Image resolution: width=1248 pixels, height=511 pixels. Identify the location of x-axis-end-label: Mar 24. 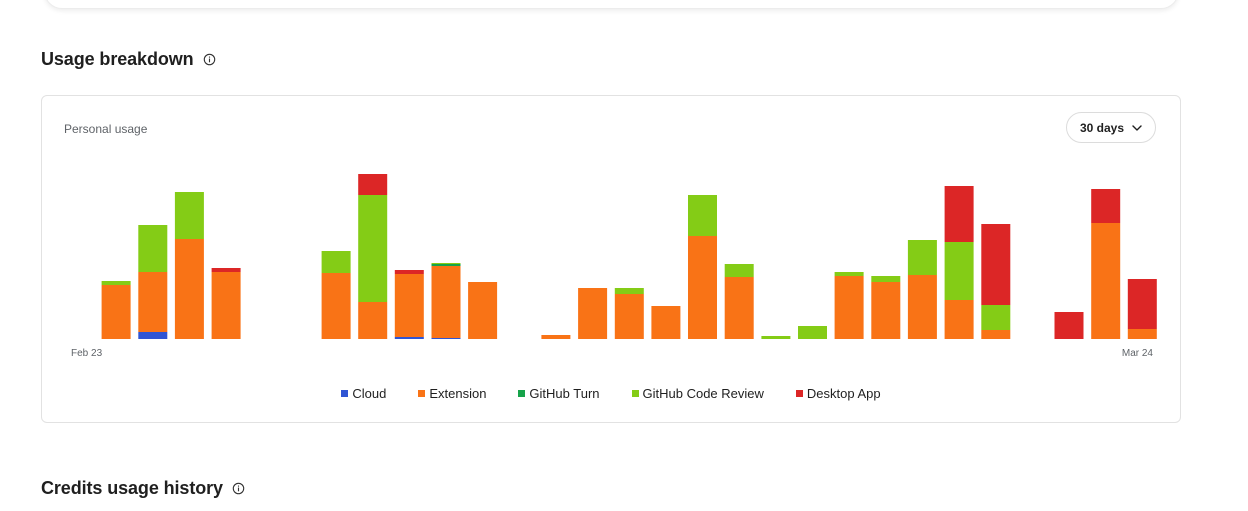
(1138, 353).